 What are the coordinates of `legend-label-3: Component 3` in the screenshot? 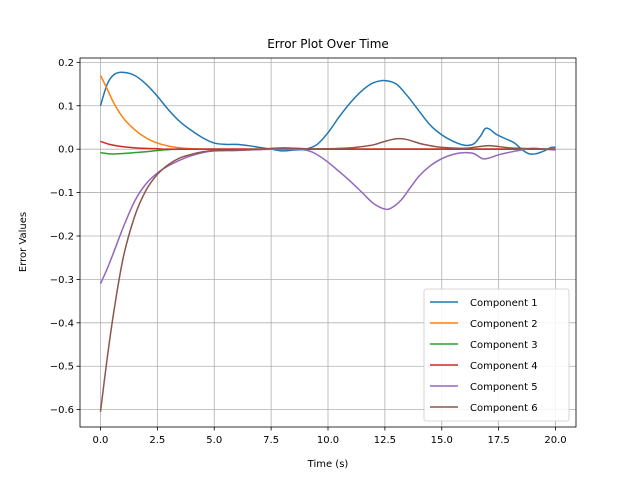 It's located at (504, 345).